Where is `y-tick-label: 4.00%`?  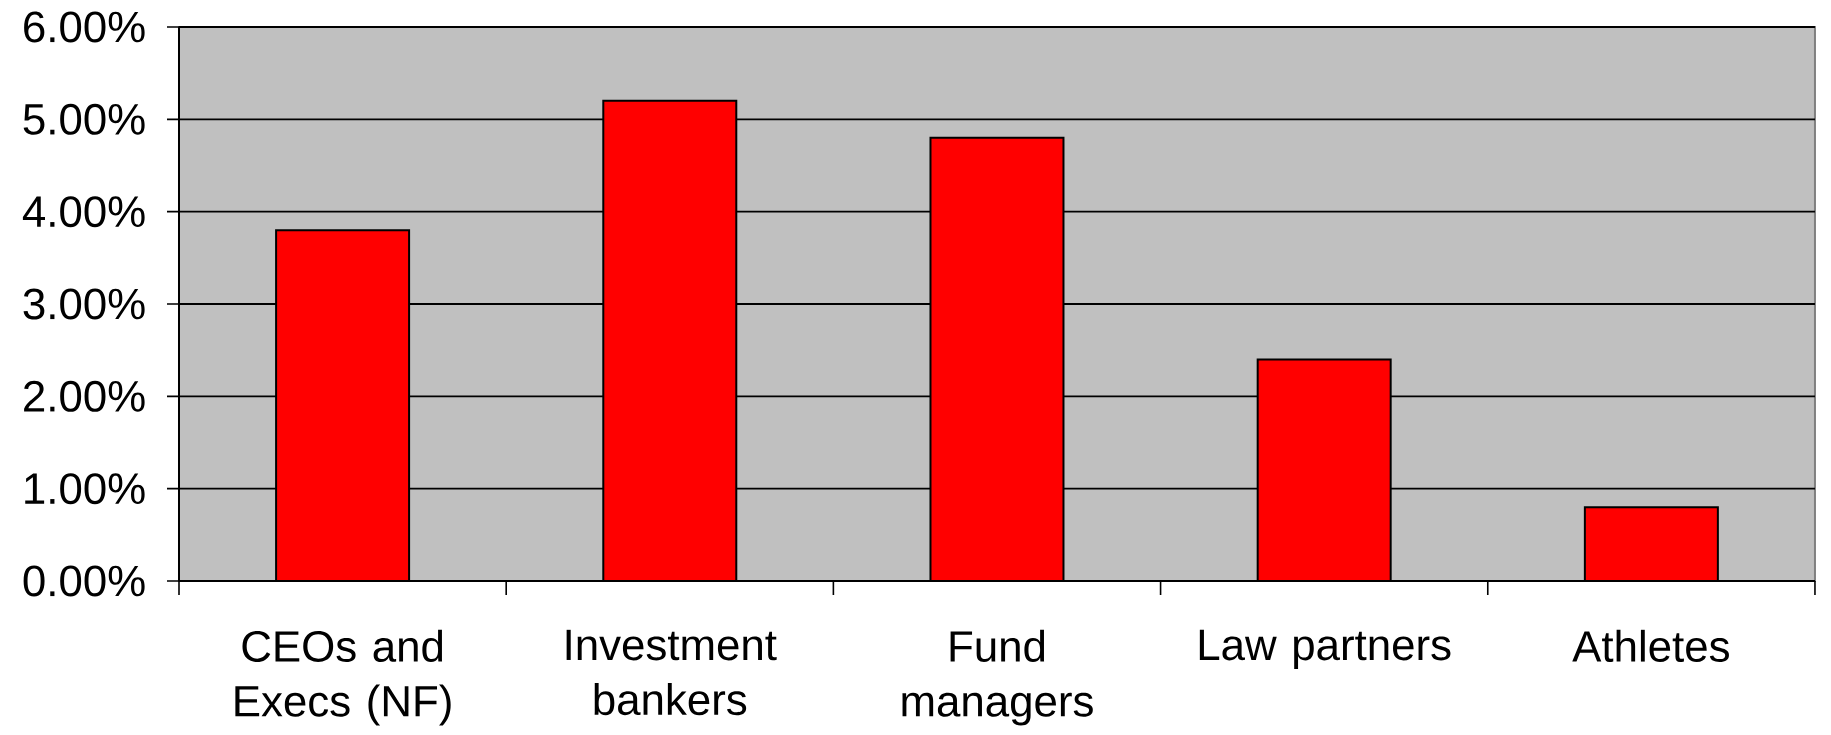 y-tick-label: 4.00% is located at coordinates (83, 212).